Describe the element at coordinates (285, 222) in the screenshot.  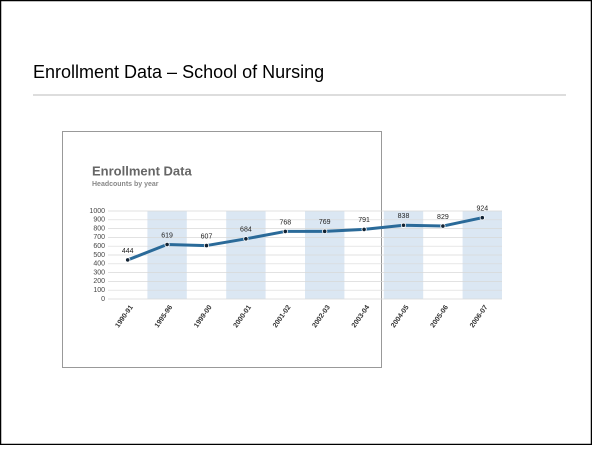
I see `data-label: 768` at that location.